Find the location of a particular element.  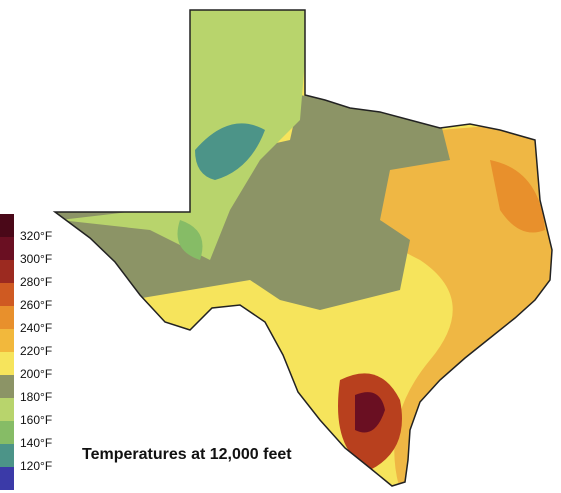

legend-label: 240°F is located at coordinates (36, 328).